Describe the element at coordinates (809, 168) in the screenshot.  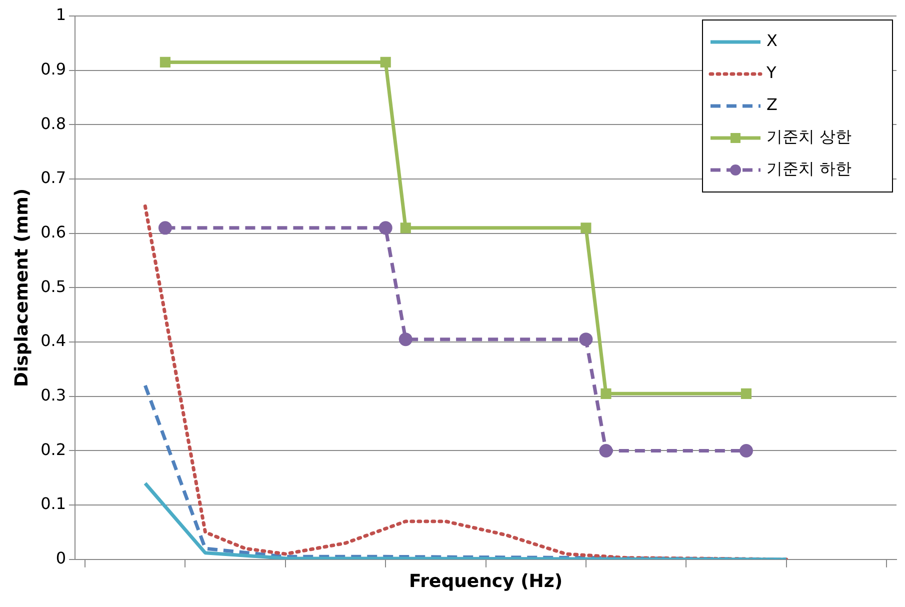
I see `legend-label: 기준치 하한` at that location.